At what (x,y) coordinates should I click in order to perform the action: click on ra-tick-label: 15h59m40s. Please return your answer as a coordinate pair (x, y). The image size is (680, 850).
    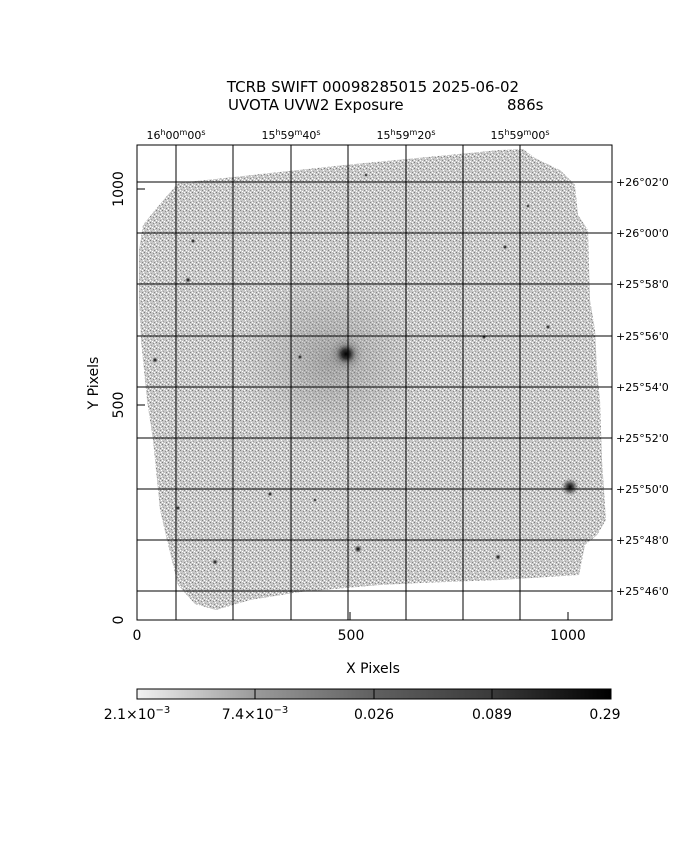
    Looking at the image, I should click on (290, 135).